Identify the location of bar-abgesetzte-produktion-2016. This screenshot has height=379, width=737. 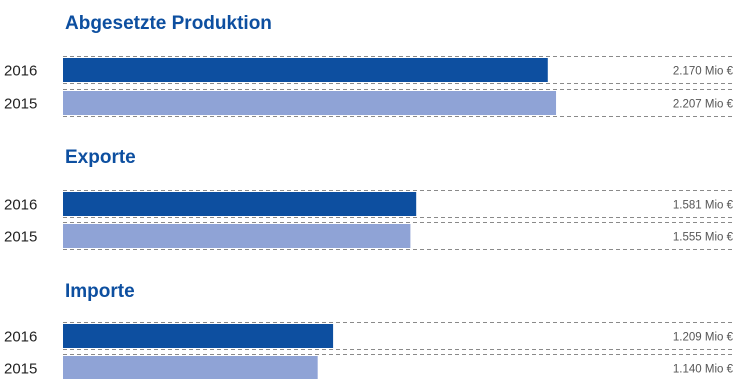
(305, 70).